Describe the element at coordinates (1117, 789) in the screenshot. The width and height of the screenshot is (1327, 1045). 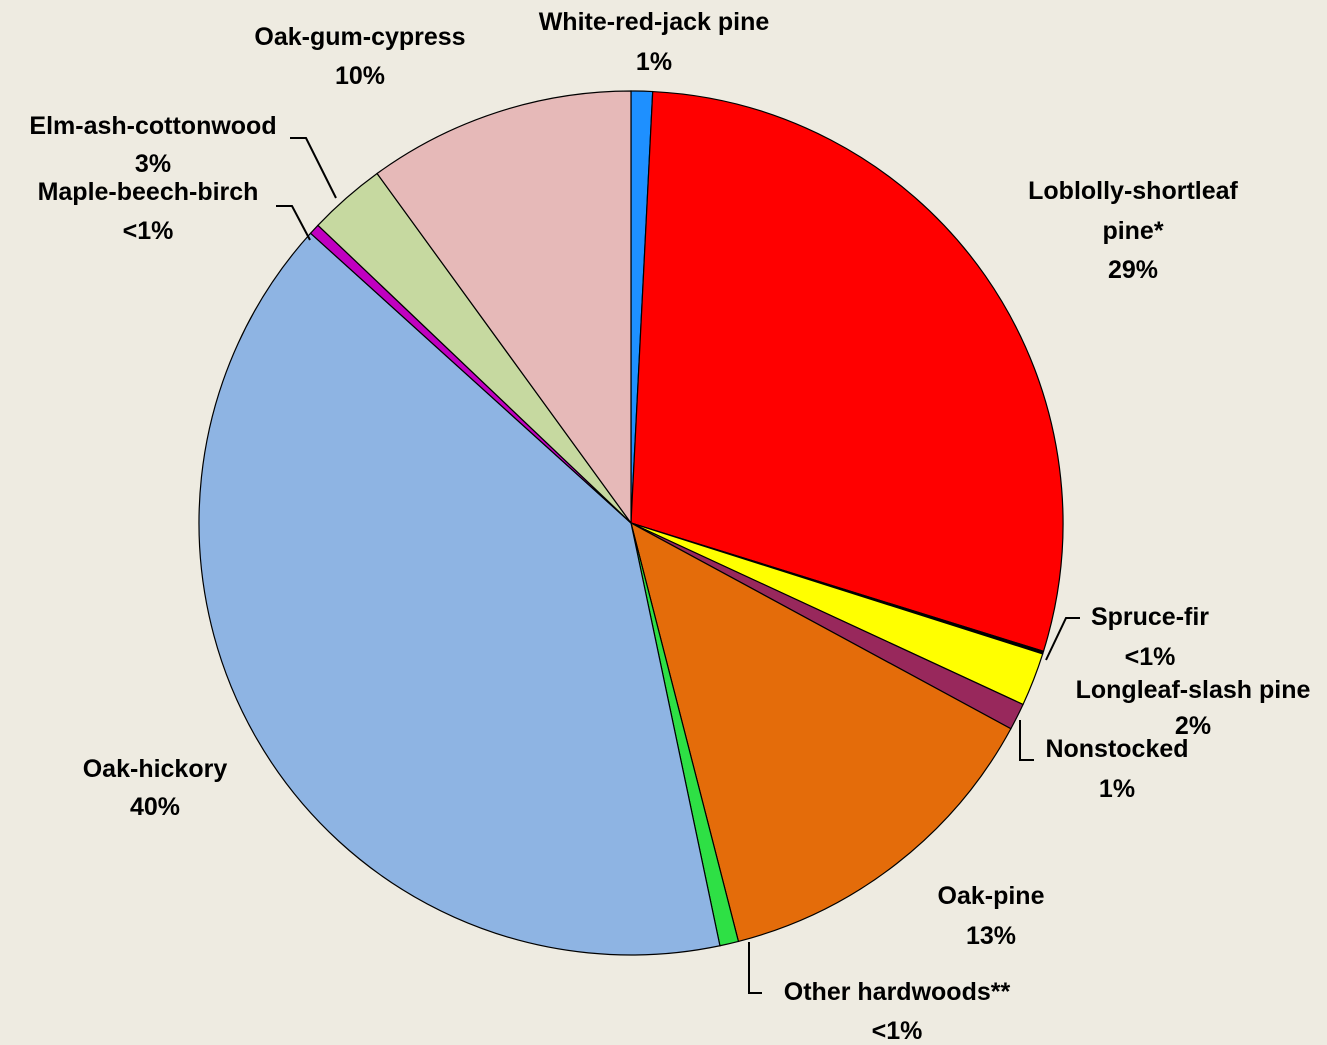
I see `value-nonstocked: 1%` at that location.